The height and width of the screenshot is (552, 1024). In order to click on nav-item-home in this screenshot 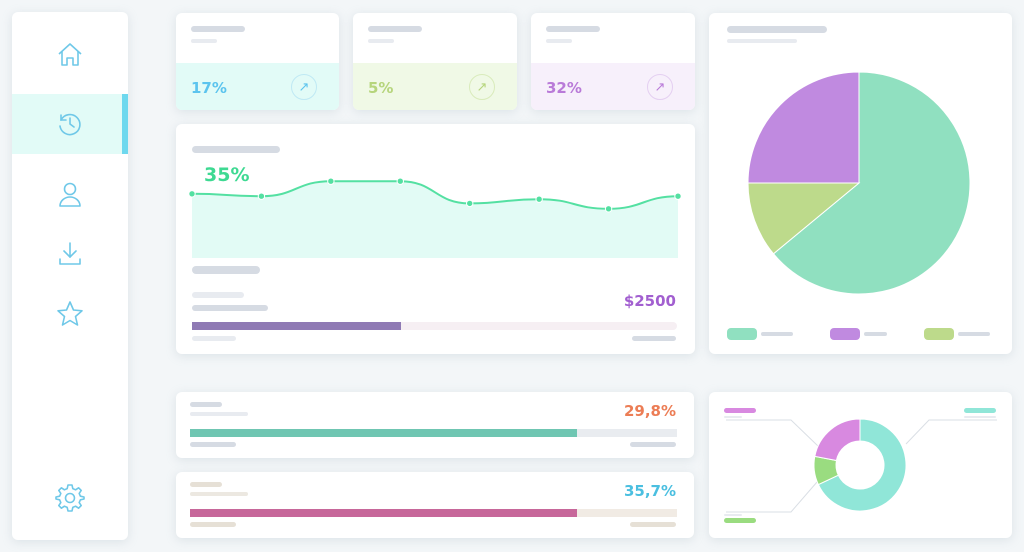, I will do `click(70, 54)`.